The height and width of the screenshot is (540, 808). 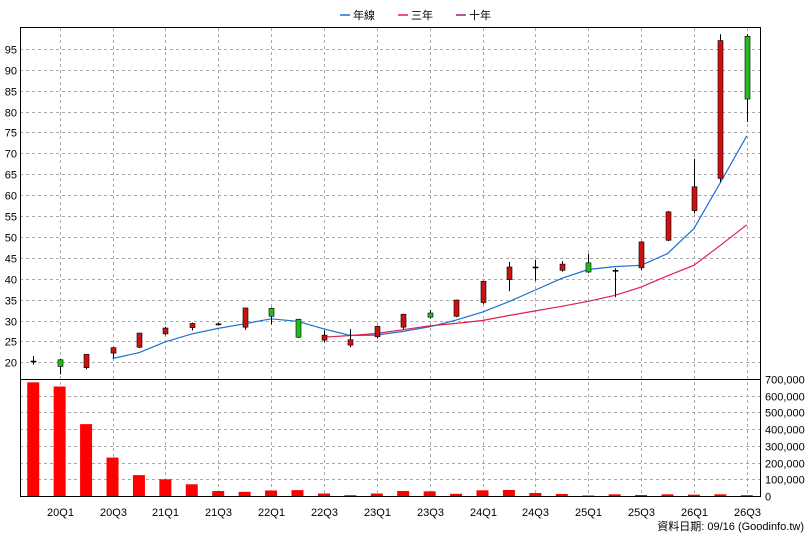 I want to click on x-tick-label: 26Q1, so click(x=694, y=513).